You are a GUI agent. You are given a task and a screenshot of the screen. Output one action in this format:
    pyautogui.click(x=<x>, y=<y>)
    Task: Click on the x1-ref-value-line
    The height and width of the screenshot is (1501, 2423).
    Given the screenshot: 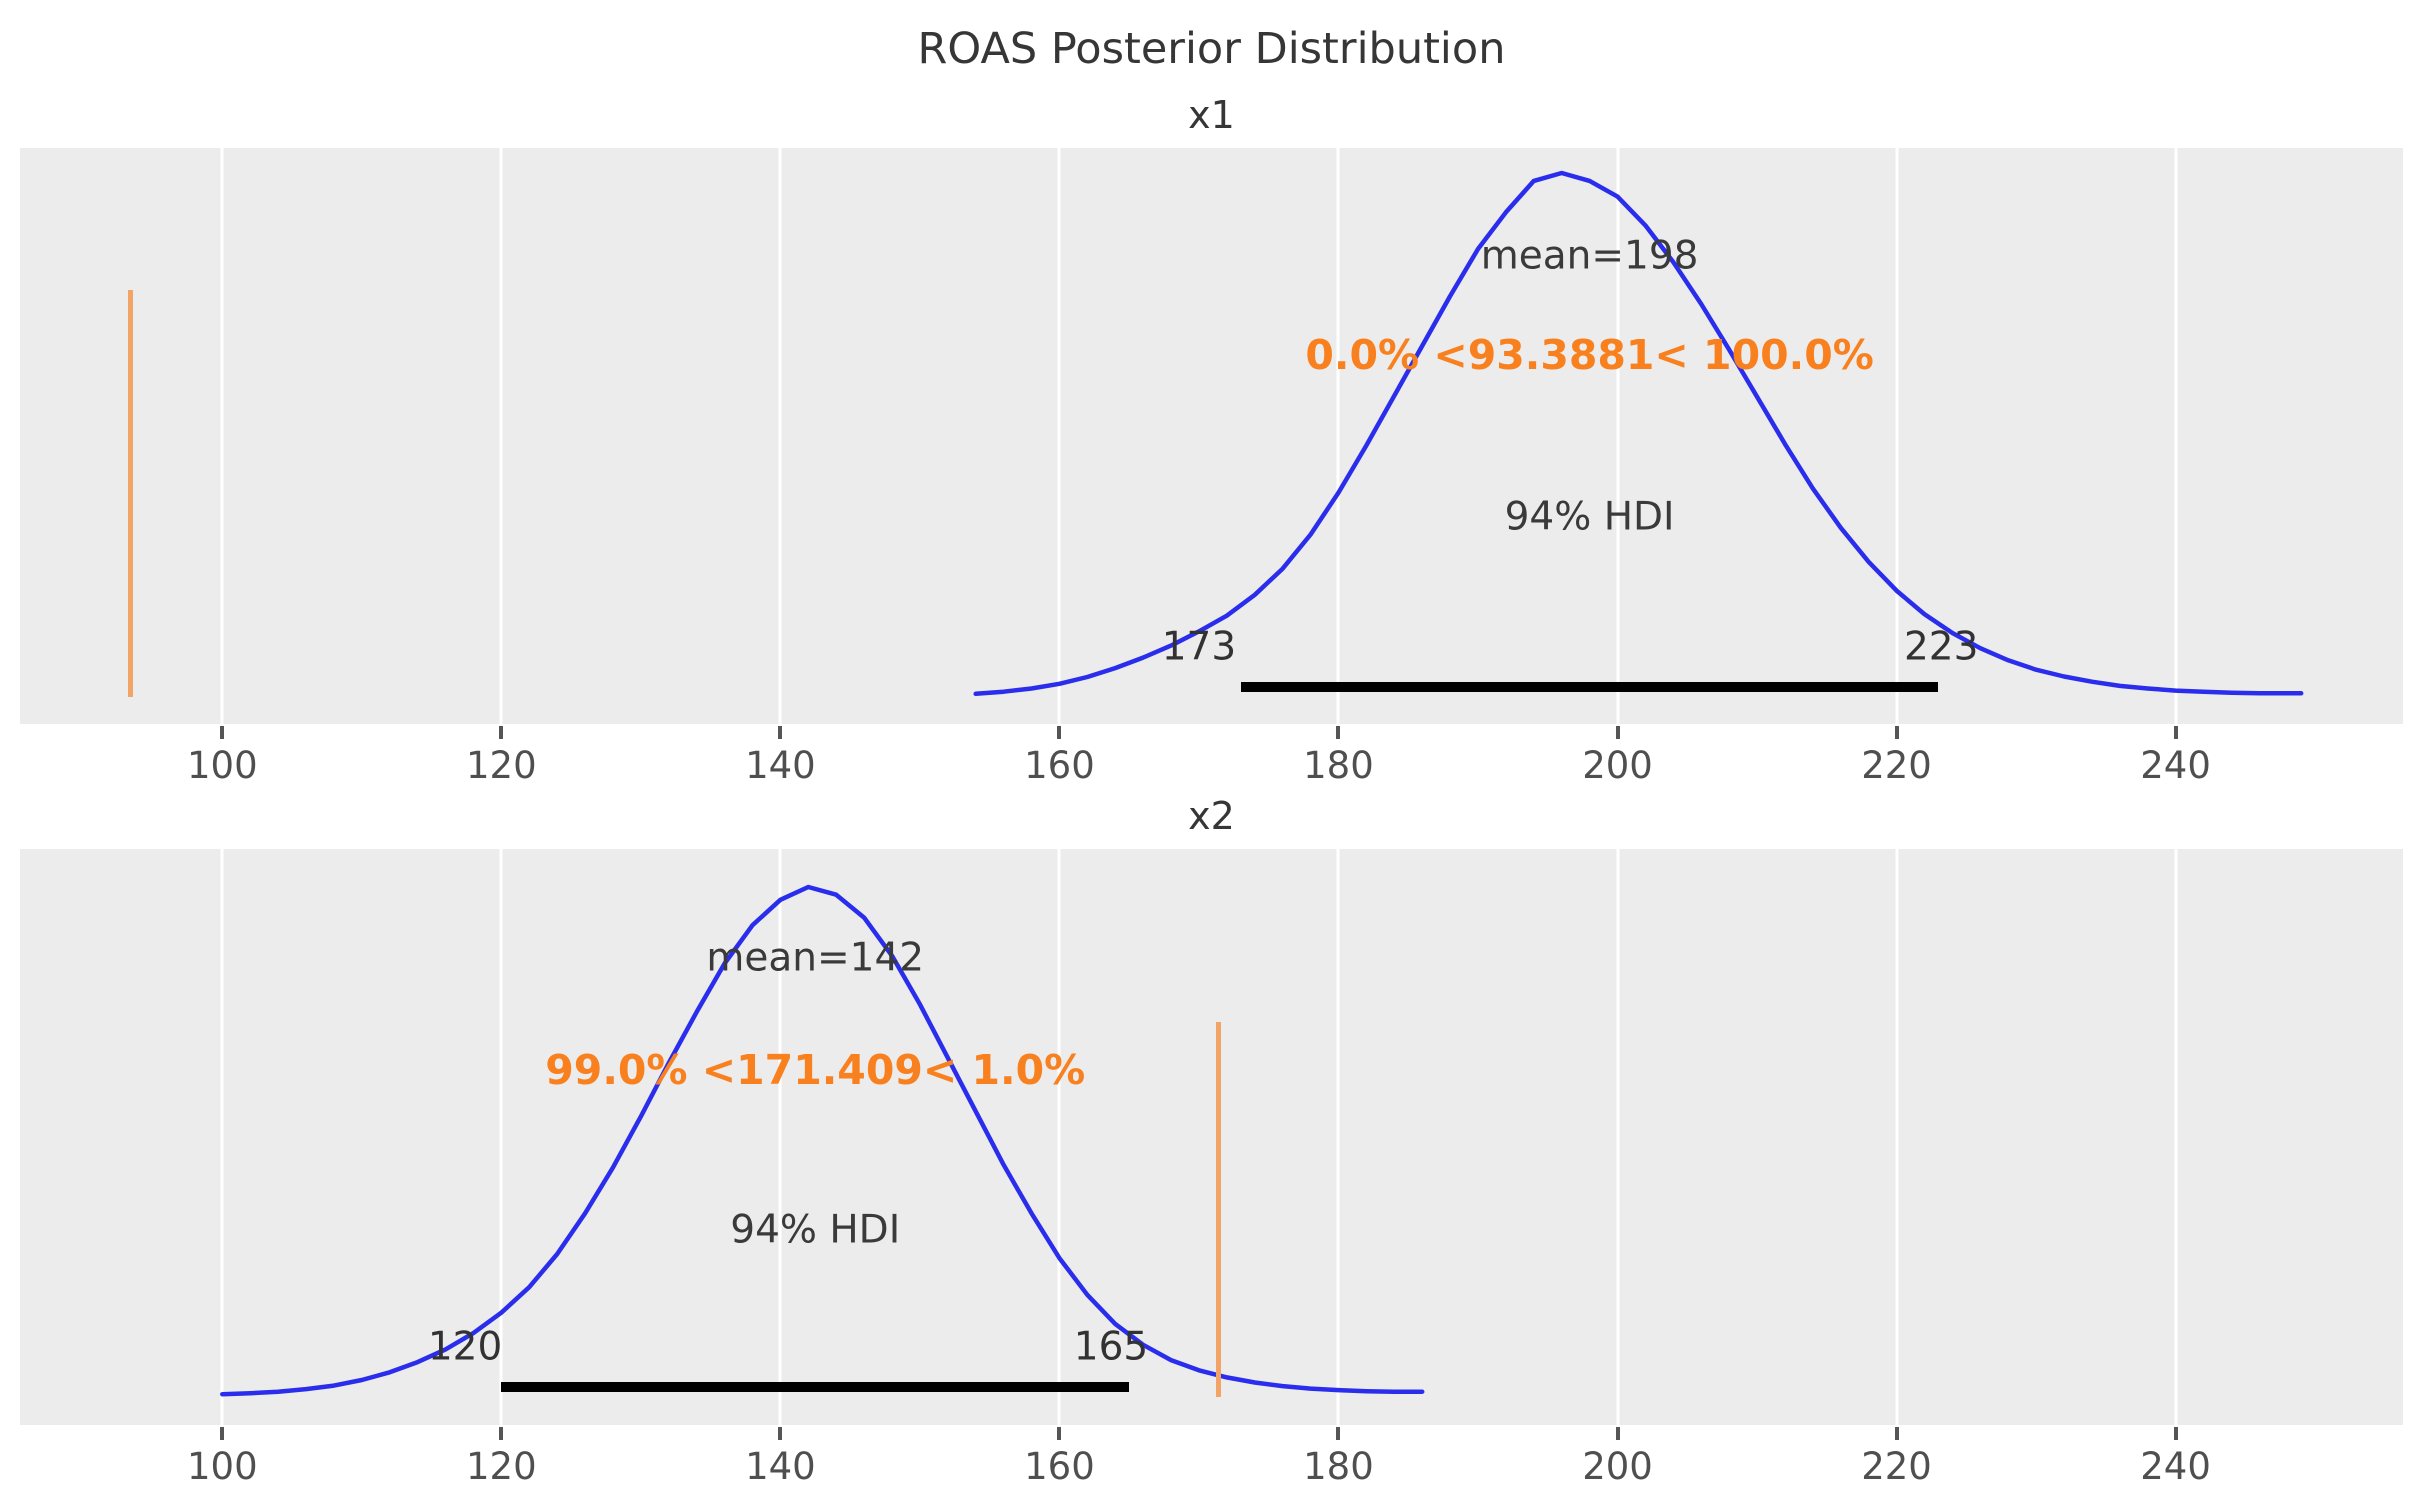 What is the action you would take?
    pyautogui.click(x=130, y=493)
    